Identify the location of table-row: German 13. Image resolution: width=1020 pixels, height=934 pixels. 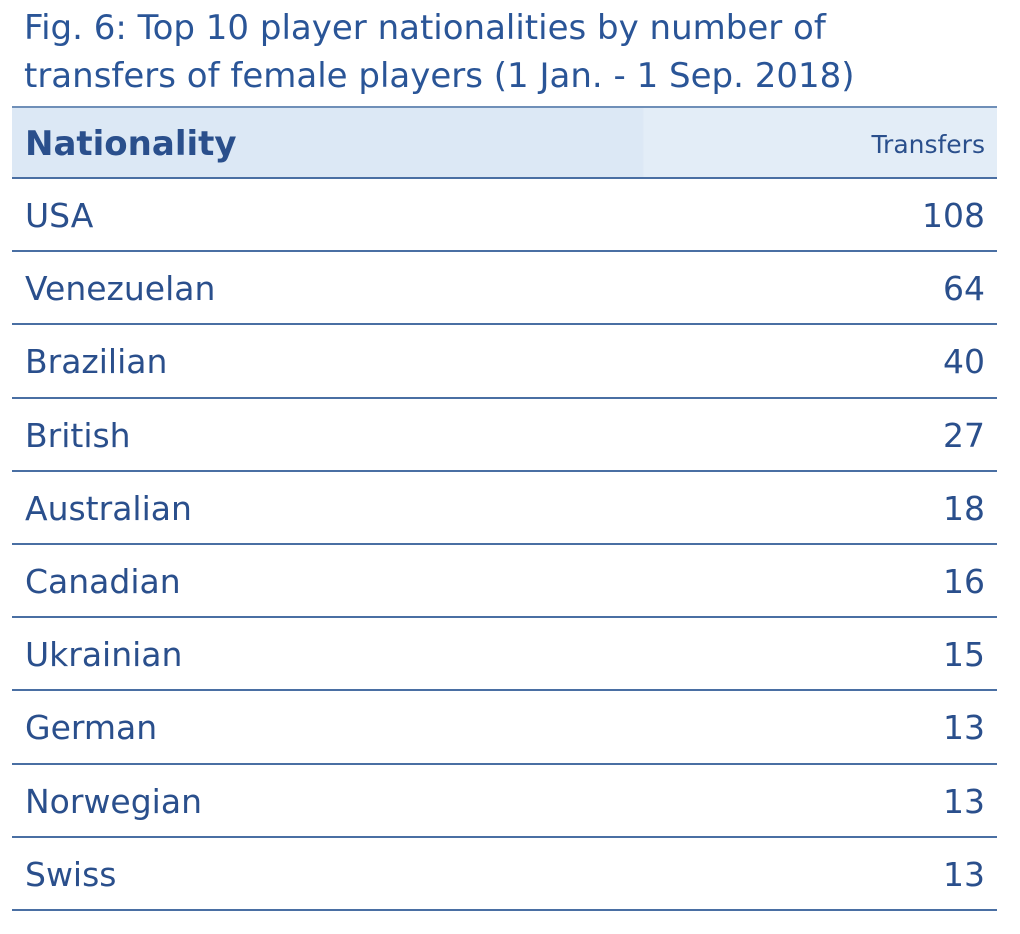
(504, 728).